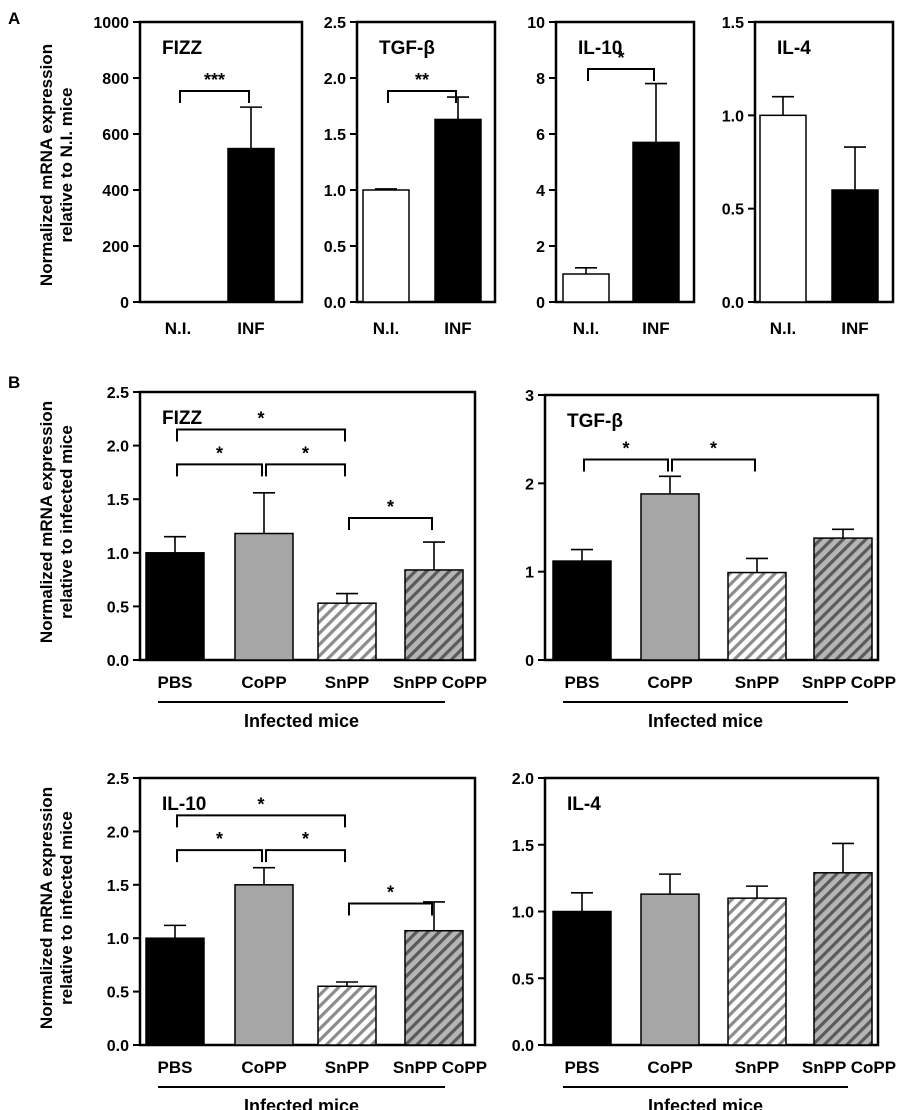  What do you see at coordinates (46, 522) in the screenshot?
I see `y-axis-label-b1-line1: Normalized mRNA expression` at bounding box center [46, 522].